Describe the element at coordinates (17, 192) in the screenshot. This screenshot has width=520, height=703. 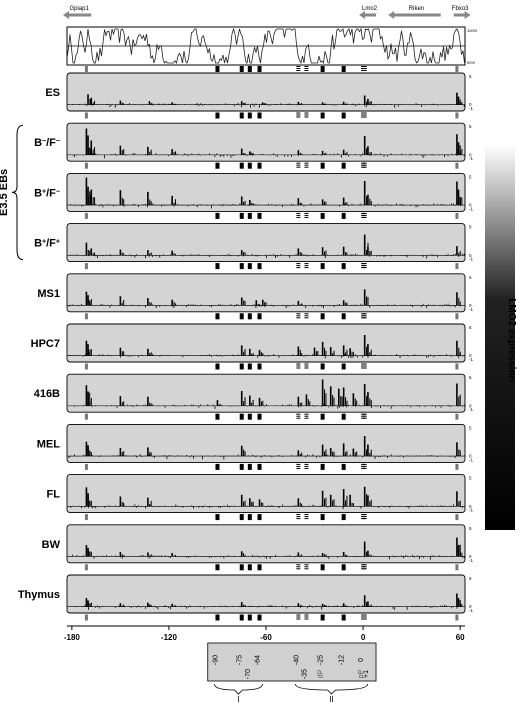
I see `group-brace` at that location.